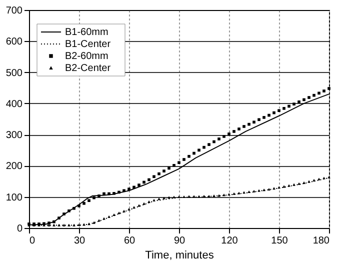 The width and height of the screenshot is (338, 277). What do you see at coordinates (86, 32) in the screenshot?
I see `legend-label: B1-60mm` at bounding box center [86, 32].